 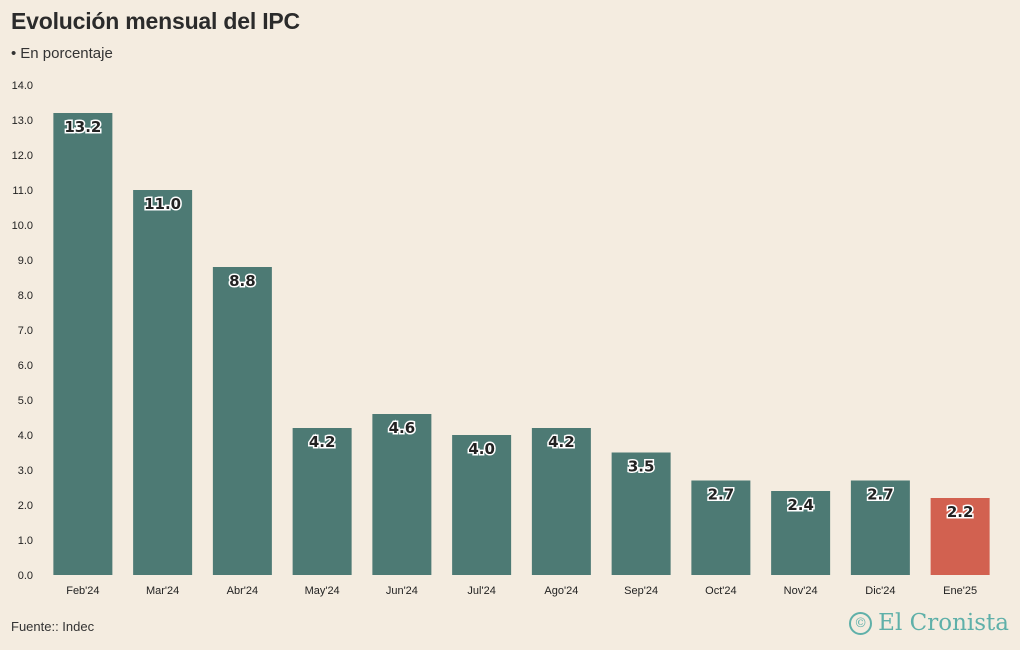 What do you see at coordinates (82, 591) in the screenshot?
I see `x-tick-label: Feb'24` at bounding box center [82, 591].